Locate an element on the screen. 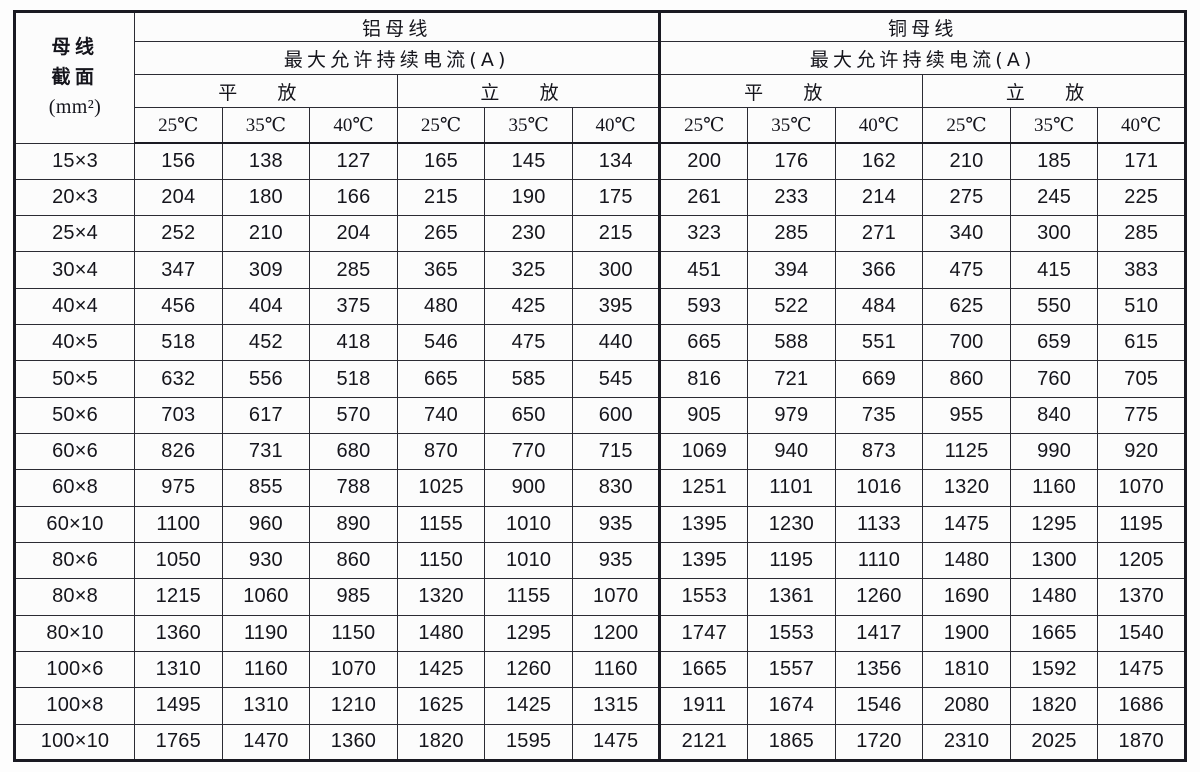 This screenshot has width=1200, height=772. ampacity-cell: 940 is located at coordinates (791, 451).